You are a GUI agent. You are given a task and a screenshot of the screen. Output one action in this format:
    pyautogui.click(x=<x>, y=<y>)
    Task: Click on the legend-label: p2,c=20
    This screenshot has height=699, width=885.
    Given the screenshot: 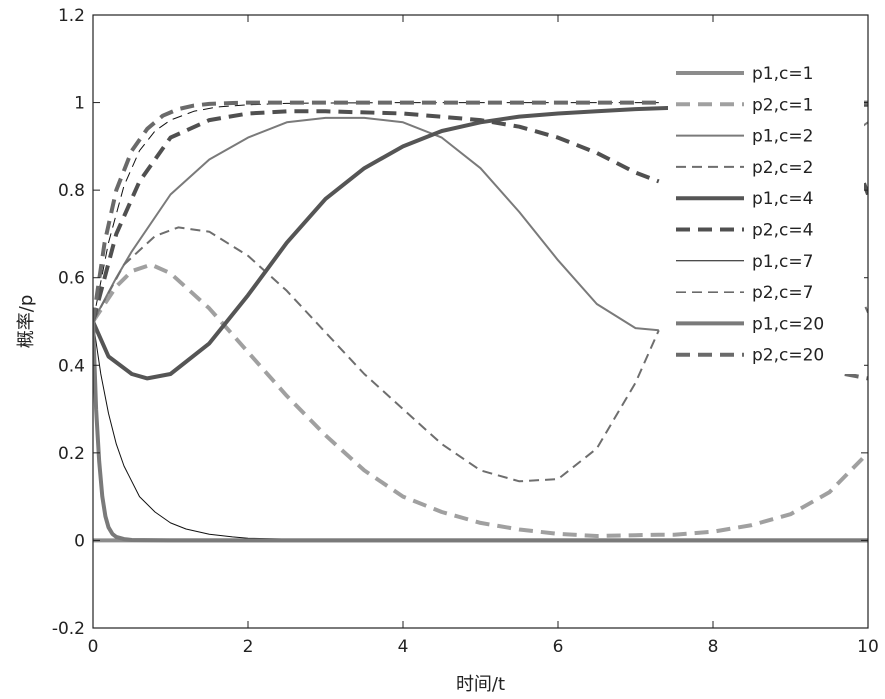 What is the action you would take?
    pyautogui.click(x=788, y=356)
    